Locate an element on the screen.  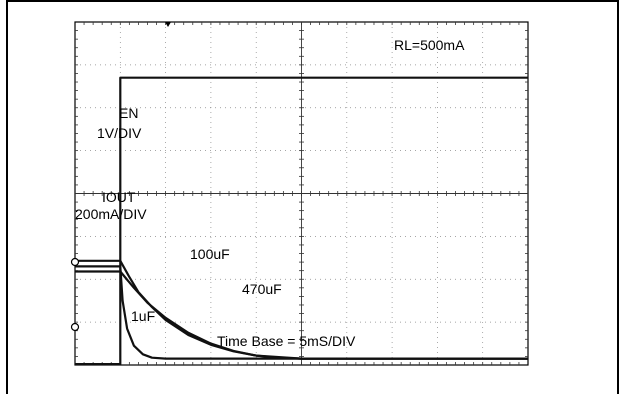
annotation-load: RL=500mA is located at coordinates (429, 45).